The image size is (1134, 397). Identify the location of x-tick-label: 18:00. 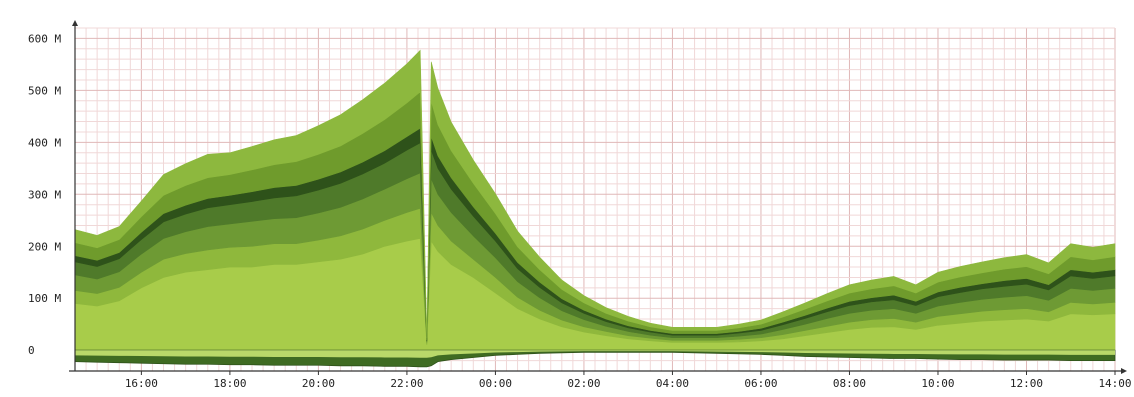
(229, 383).